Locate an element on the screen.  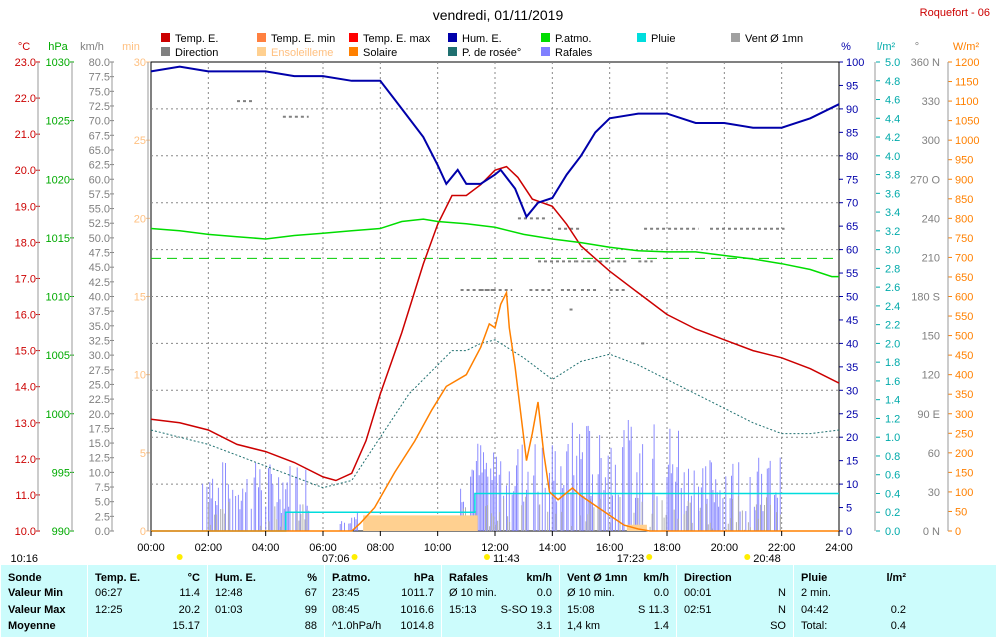
axis-tick-label: 19.0 is located at coordinates (25, 207).